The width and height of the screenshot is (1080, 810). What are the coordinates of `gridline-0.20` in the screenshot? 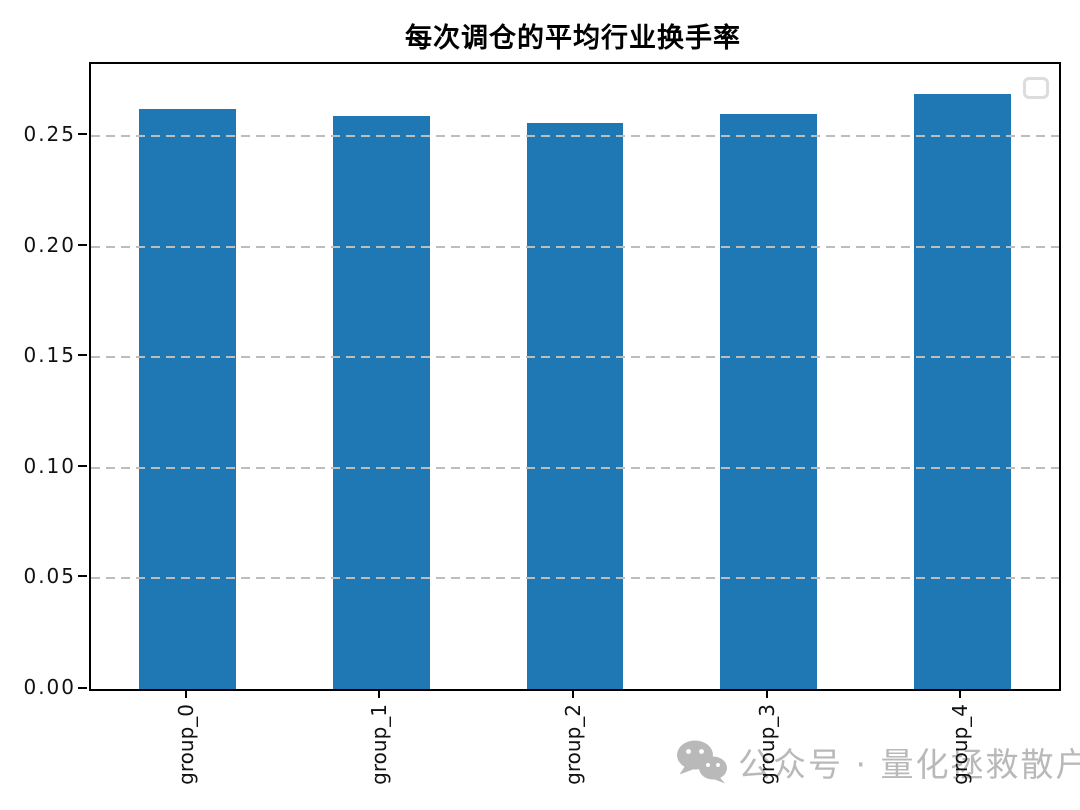 It's located at (575, 246).